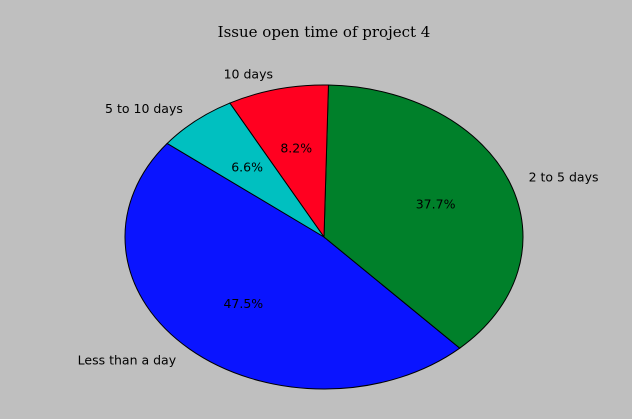 The image size is (632, 419). I want to click on pie-percent-label: 47.5%, so click(243, 303).